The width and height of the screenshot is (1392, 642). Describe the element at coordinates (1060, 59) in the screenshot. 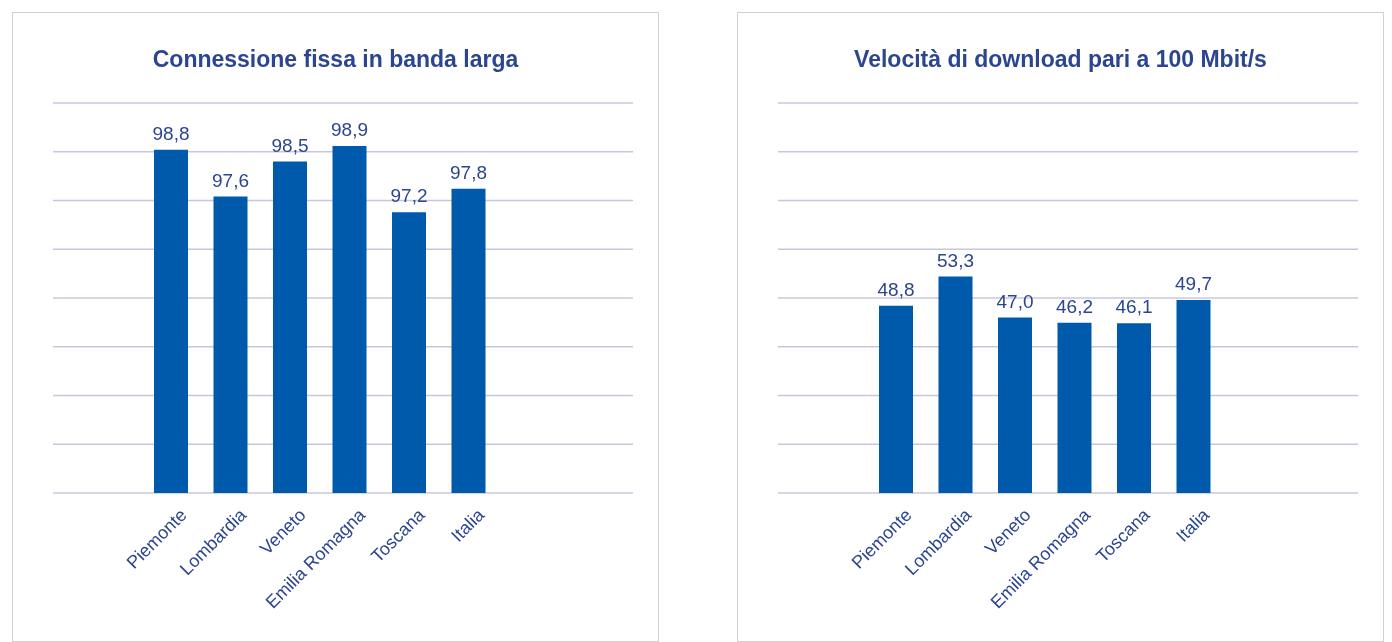

I see `chart-title: Velocità di download pari a 100 Mbit/s` at that location.